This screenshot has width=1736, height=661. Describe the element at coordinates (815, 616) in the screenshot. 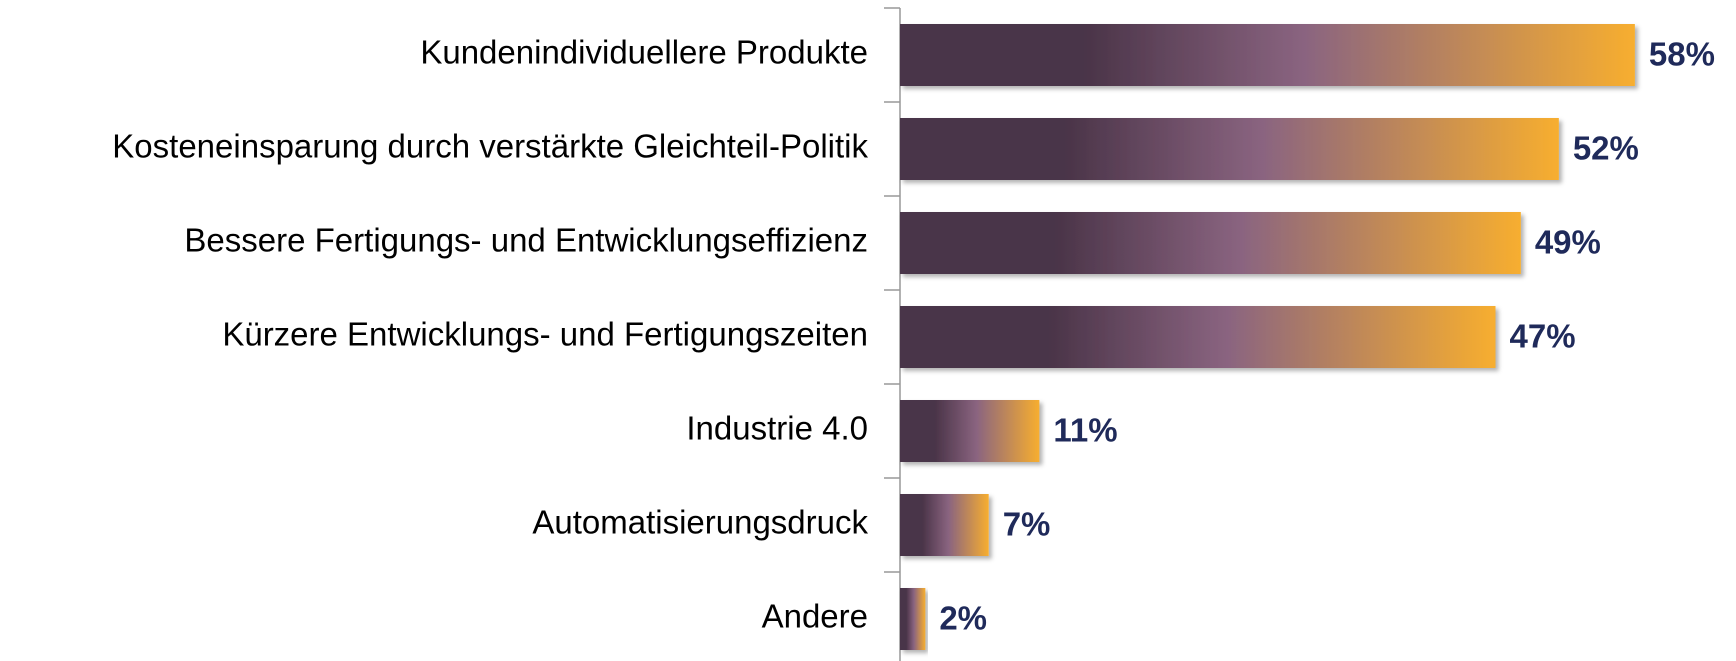

I see `category-label: Andere` at that location.